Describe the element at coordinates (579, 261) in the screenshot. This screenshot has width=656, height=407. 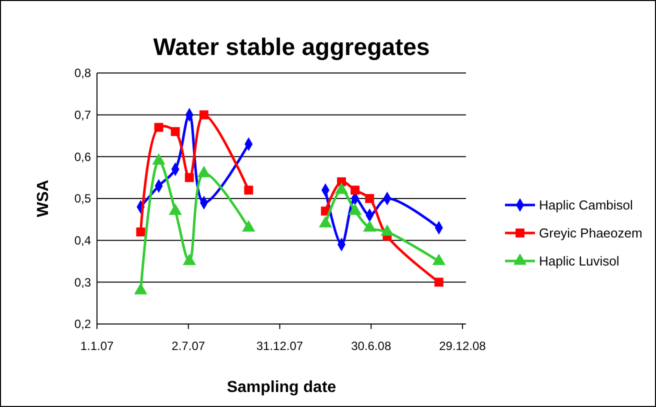
I see `legend-label: Haplic Luvisol` at that location.